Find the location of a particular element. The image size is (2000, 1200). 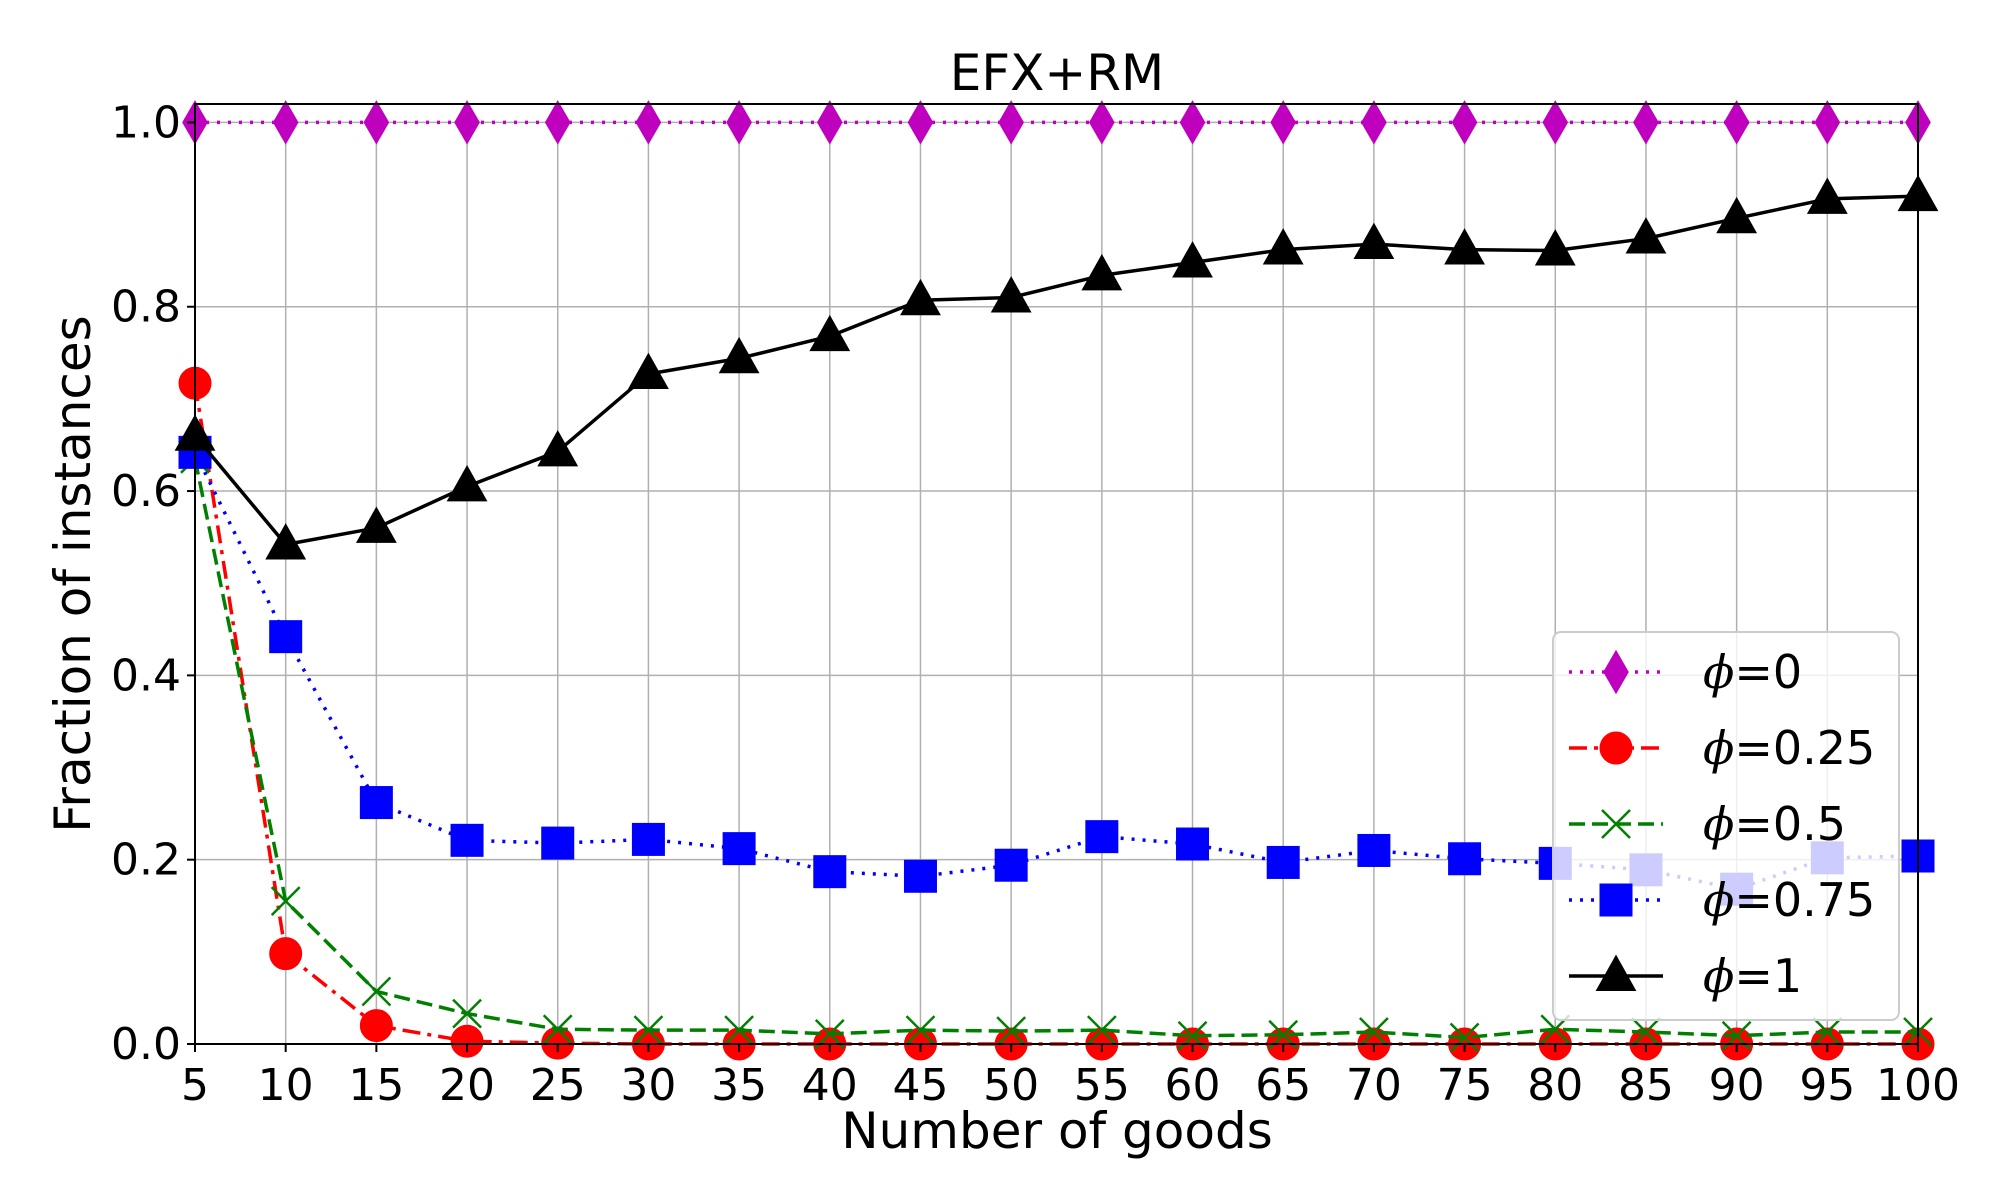

x-tick-label: 75 is located at coordinates (1465, 1085).